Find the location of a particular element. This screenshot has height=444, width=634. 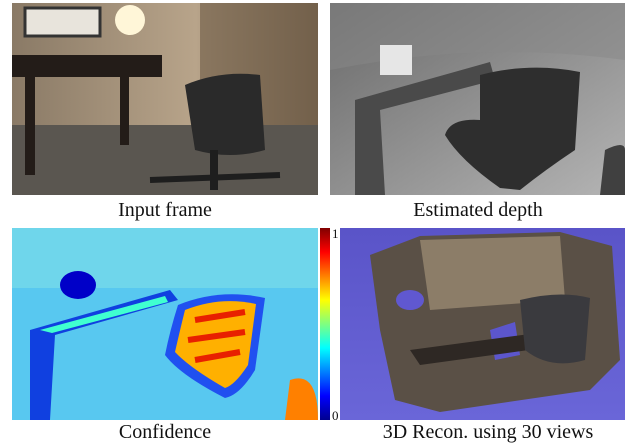

colorbar is located at coordinates (325, 324).